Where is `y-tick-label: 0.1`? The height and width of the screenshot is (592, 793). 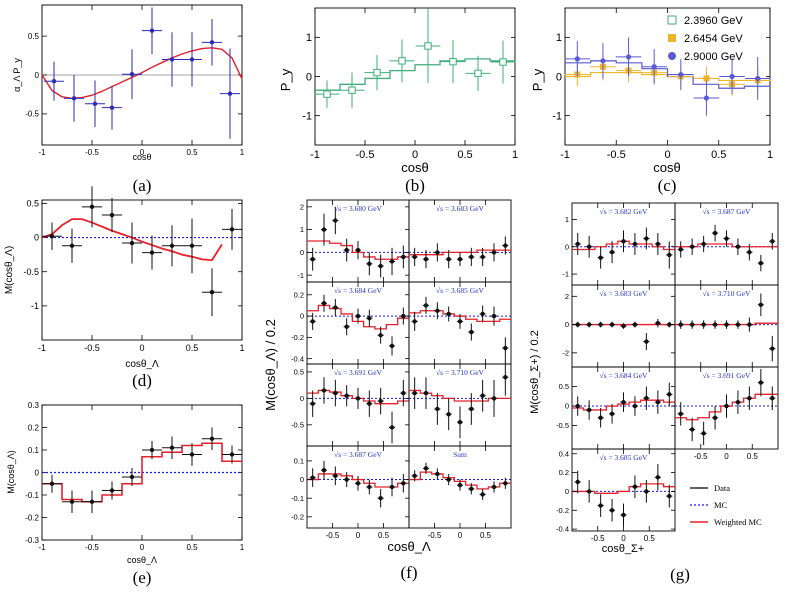
y-tick-label: 0.1 is located at coordinates (299, 461).